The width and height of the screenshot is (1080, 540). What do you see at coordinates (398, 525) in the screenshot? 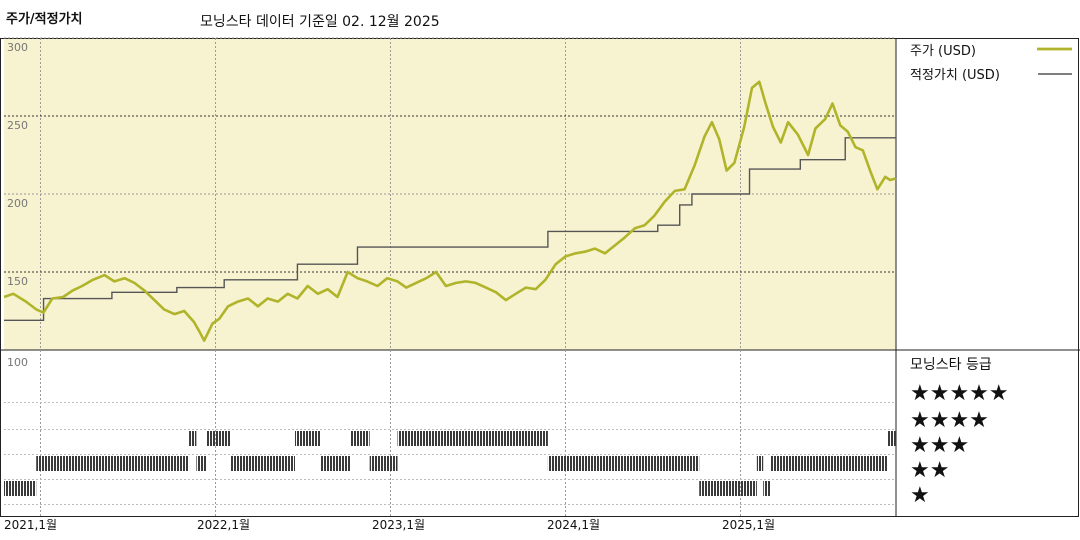
I see `x-tick-label: 2023,1월` at bounding box center [398, 525].